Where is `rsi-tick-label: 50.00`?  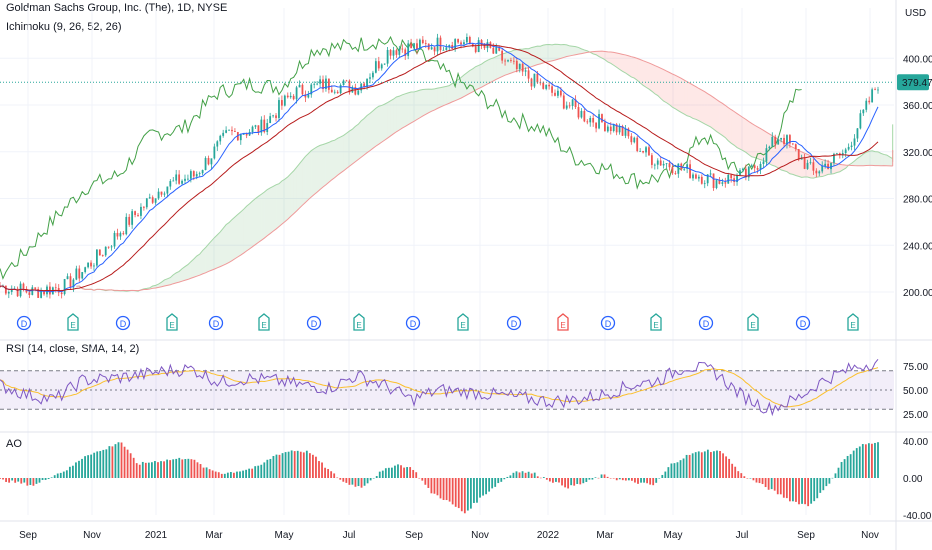 rsi-tick-label: 50.00 is located at coordinates (915, 391).